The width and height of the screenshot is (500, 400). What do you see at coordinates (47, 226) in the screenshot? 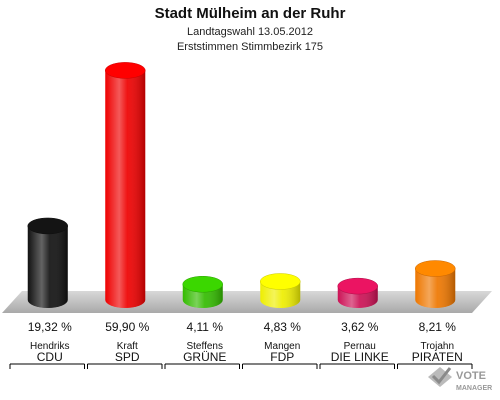
I see `bar-top-cdu` at bounding box center [47, 226].